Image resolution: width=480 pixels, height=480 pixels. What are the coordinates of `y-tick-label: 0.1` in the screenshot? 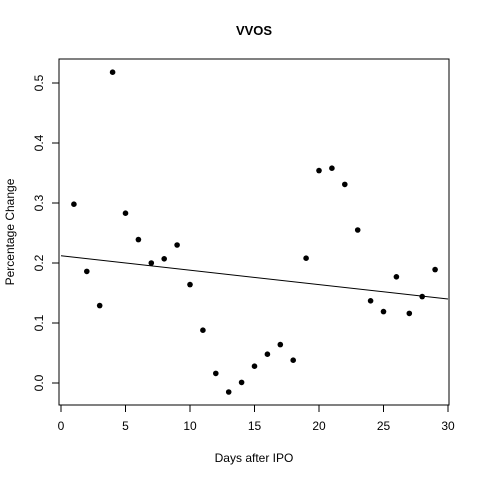 It's located at (39, 322).